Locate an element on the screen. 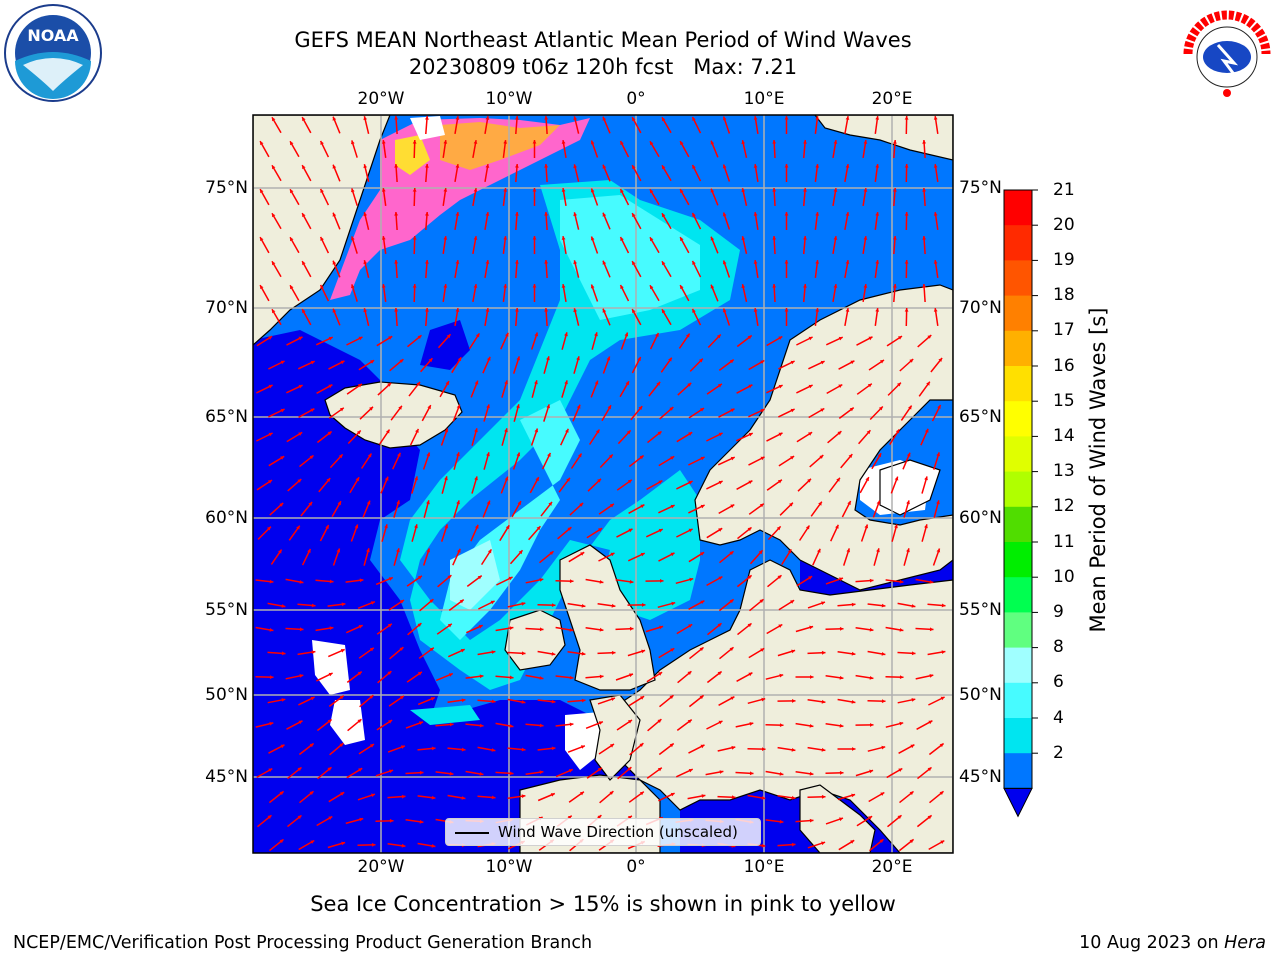 The image size is (1280, 960). footer-host: Hera is located at coordinates (1245, 943).